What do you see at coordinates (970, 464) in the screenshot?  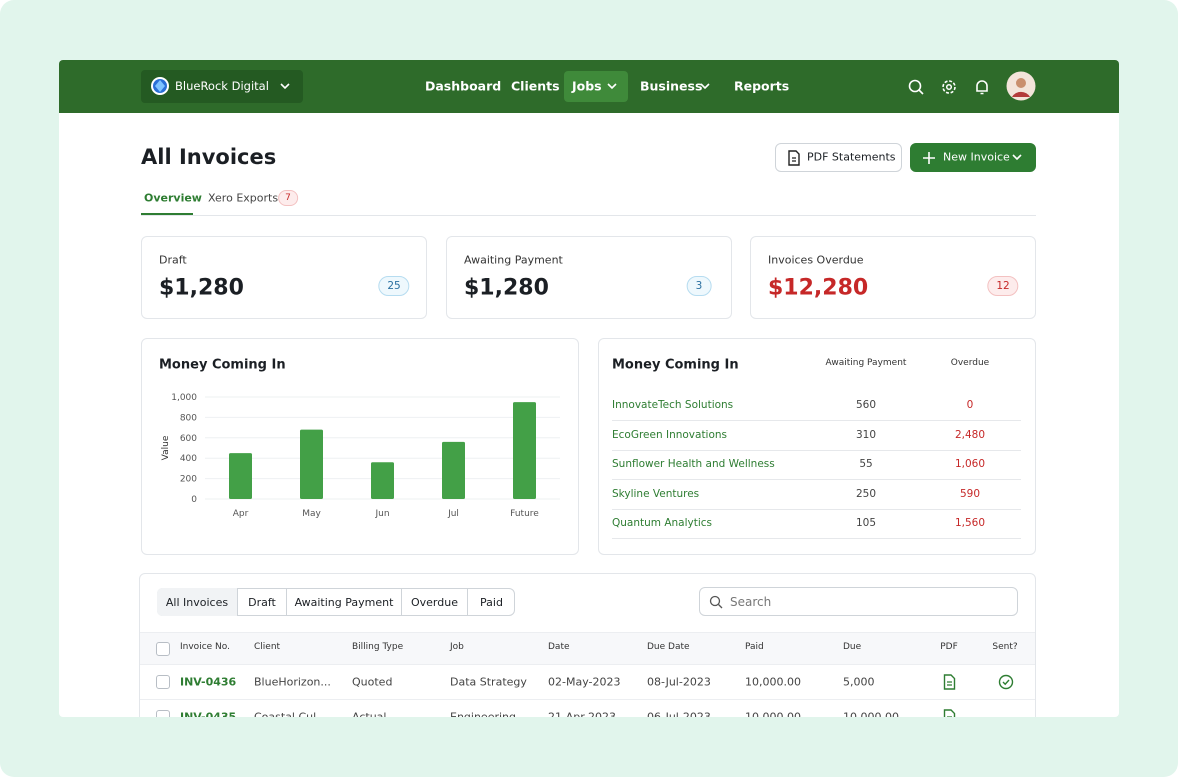 I see `overdue-value: 1,060` at bounding box center [970, 464].